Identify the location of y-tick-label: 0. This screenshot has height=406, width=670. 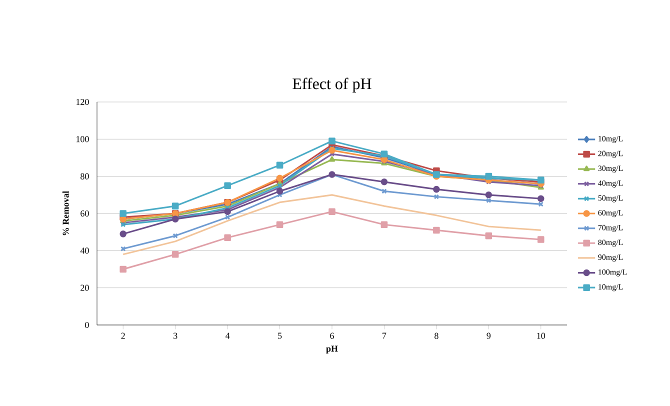
(87, 325).